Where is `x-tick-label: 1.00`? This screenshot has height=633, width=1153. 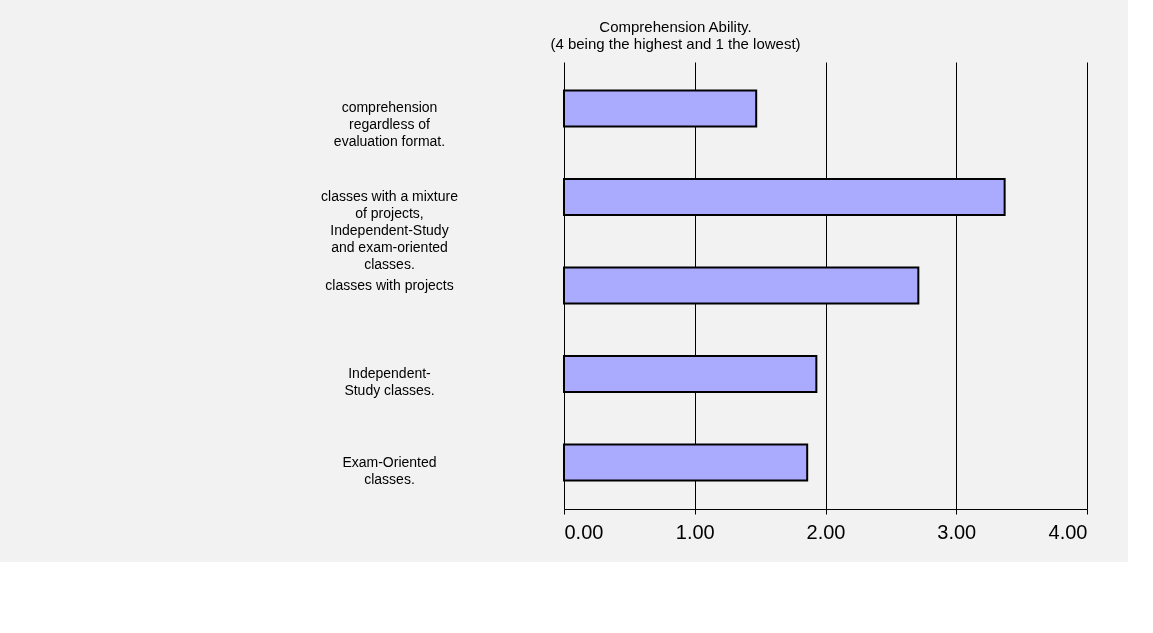
x-tick-label: 1.00 is located at coordinates (695, 531).